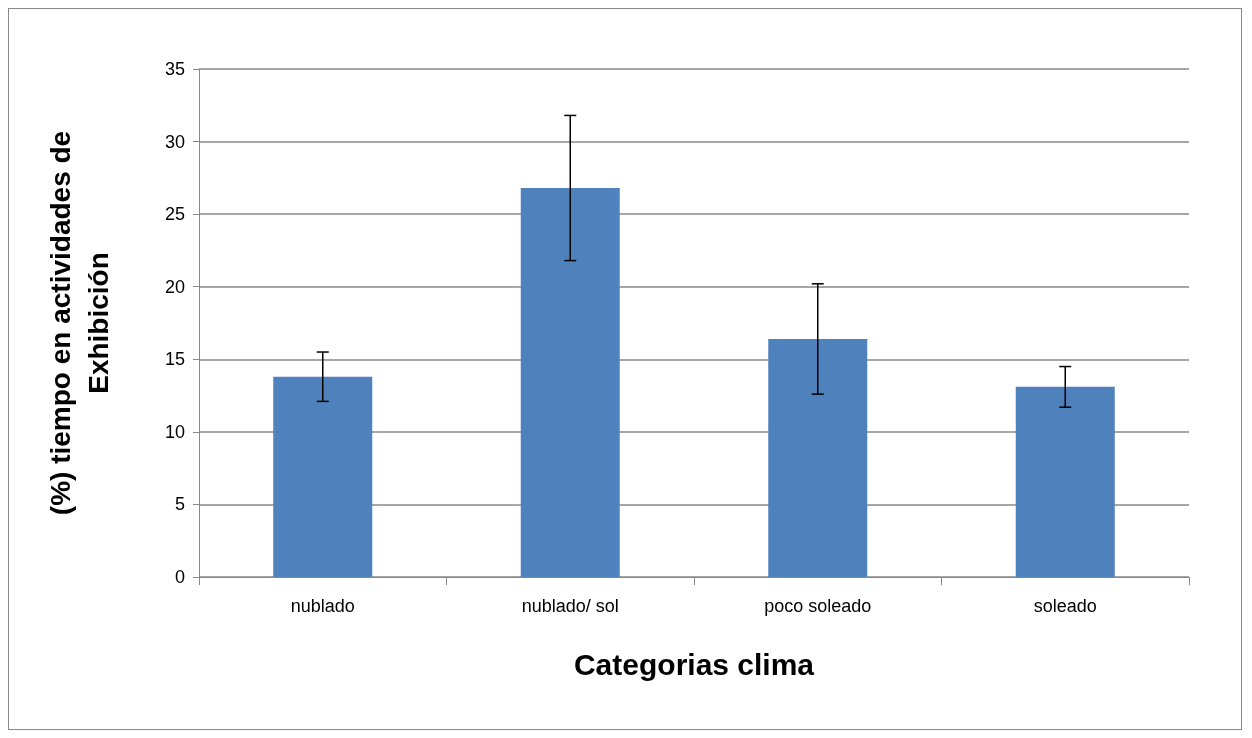 The width and height of the screenshot is (1252, 738). What do you see at coordinates (818, 606) in the screenshot?
I see `x-tick-label: poco soleado` at bounding box center [818, 606].